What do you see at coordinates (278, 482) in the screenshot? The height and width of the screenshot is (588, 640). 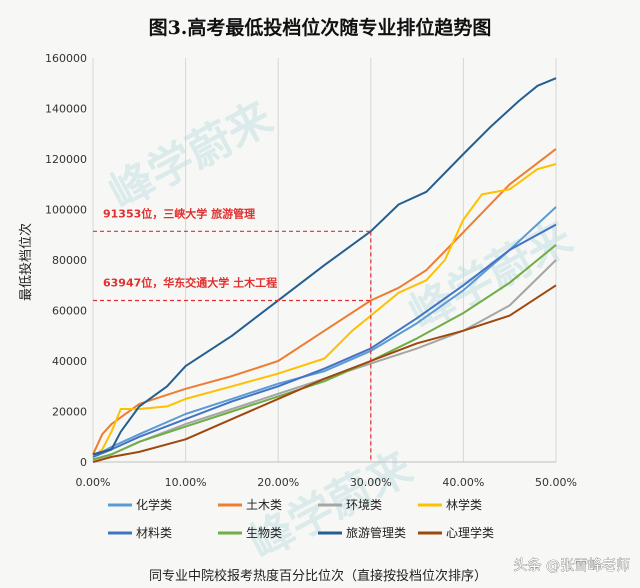 I see `x-tick-label: 20.00%` at bounding box center [278, 482].